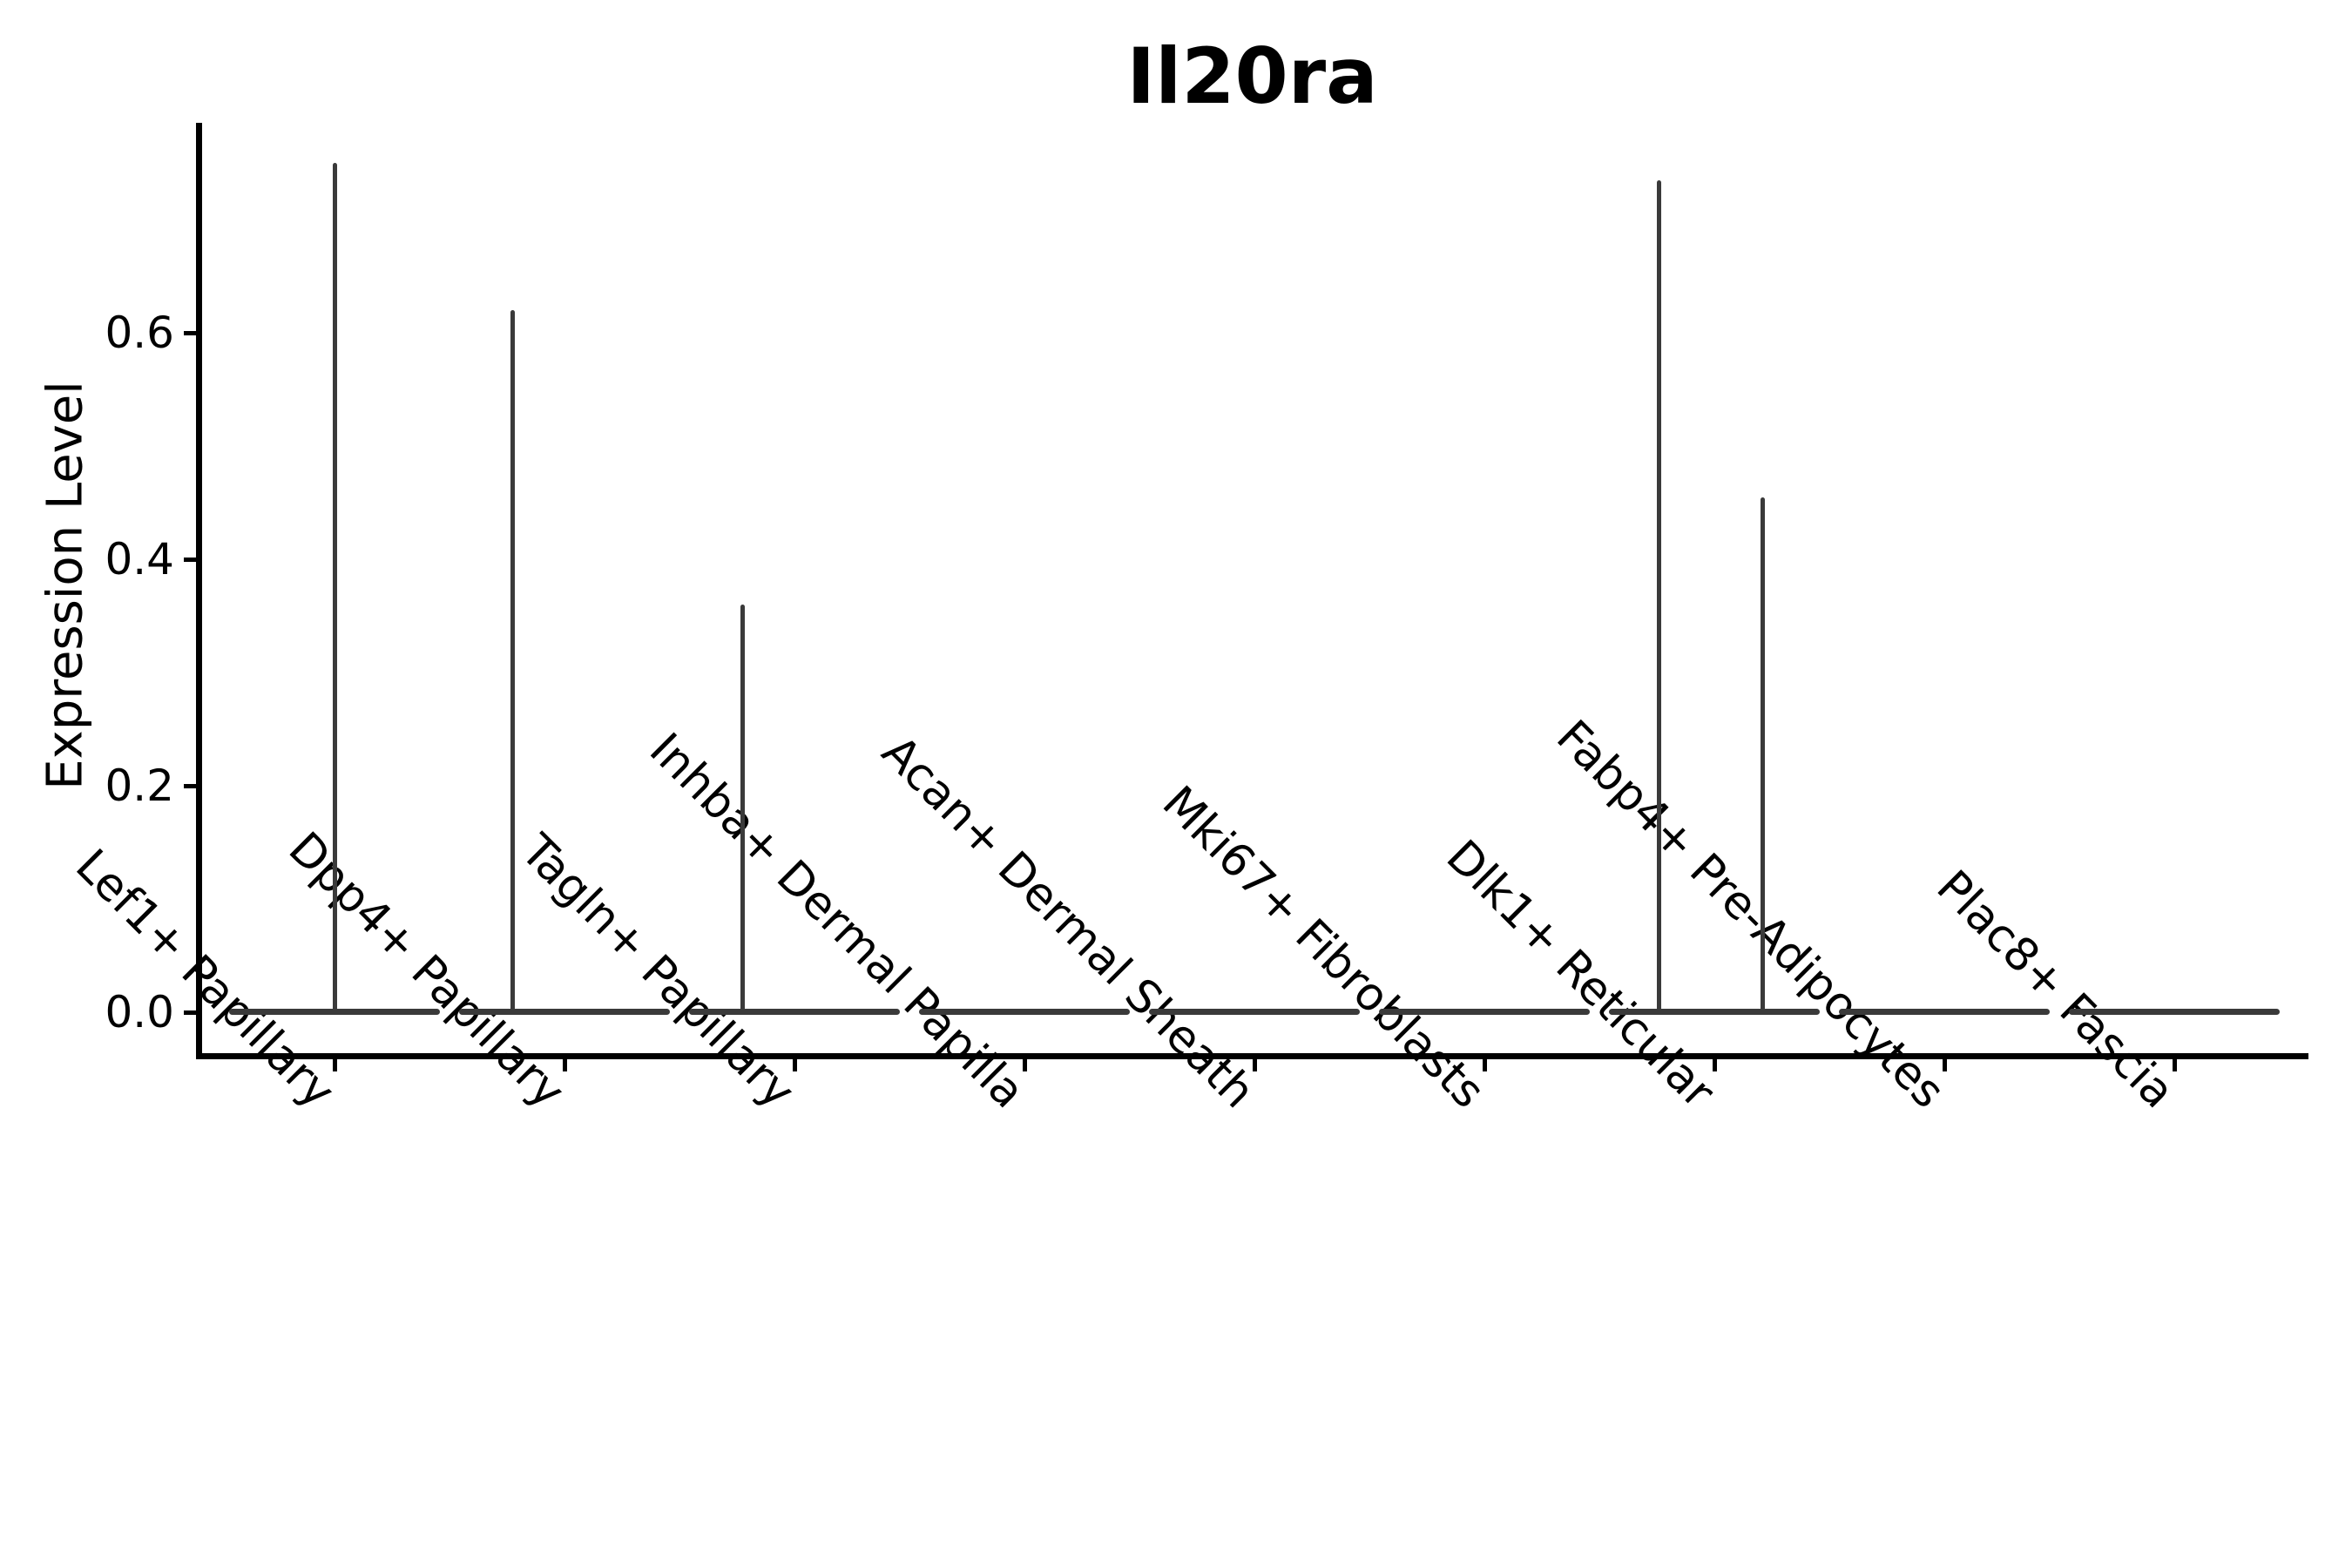 This screenshot has width=2352, height=1568. What do you see at coordinates (1323, 947) in the screenshot?
I see `x-tick-label-6: Mki67+ Fibroblasts` at bounding box center [1323, 947].